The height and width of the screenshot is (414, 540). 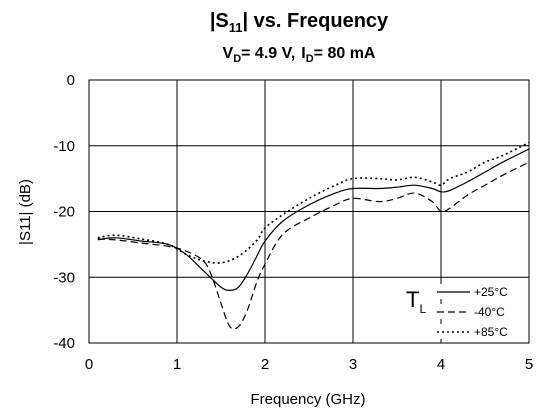 I want to click on title-suffix: | vs. Frequency, so click(x=316, y=21).